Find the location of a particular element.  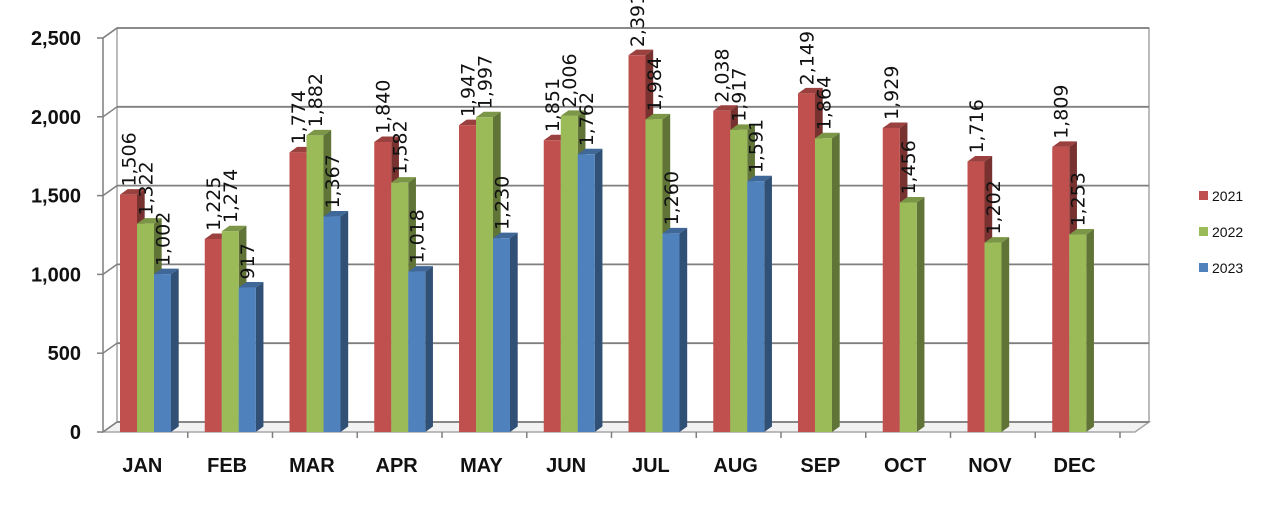

bar-2023-jul is located at coordinates (675, 329).